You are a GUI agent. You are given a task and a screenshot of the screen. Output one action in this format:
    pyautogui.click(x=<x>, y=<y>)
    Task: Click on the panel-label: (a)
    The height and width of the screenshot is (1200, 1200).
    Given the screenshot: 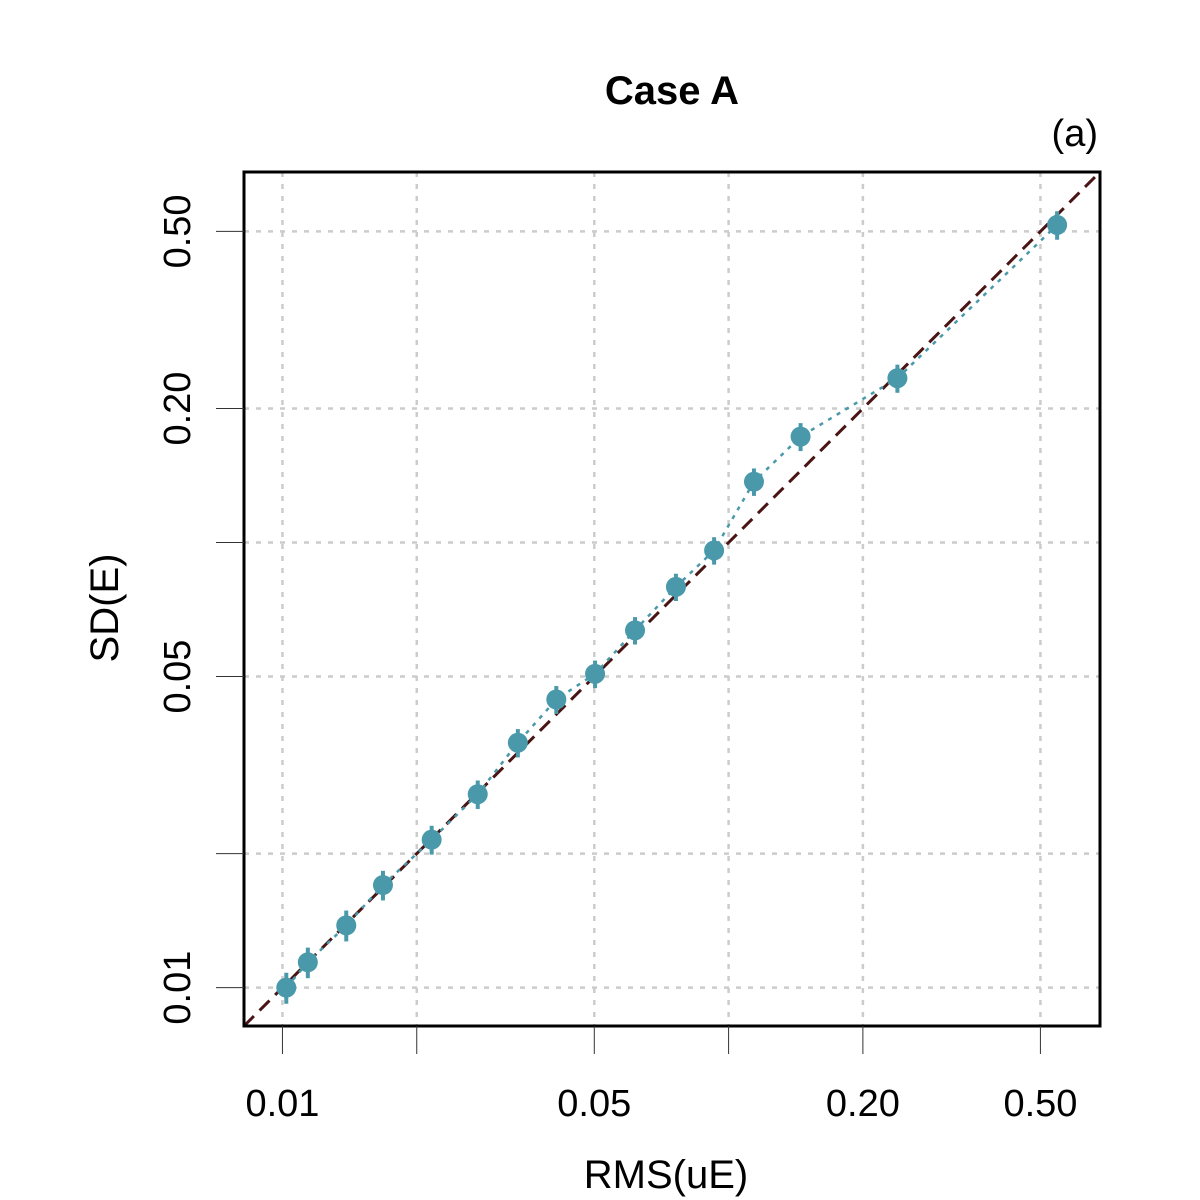 What is the action you would take?
    pyautogui.click(x=1075, y=134)
    